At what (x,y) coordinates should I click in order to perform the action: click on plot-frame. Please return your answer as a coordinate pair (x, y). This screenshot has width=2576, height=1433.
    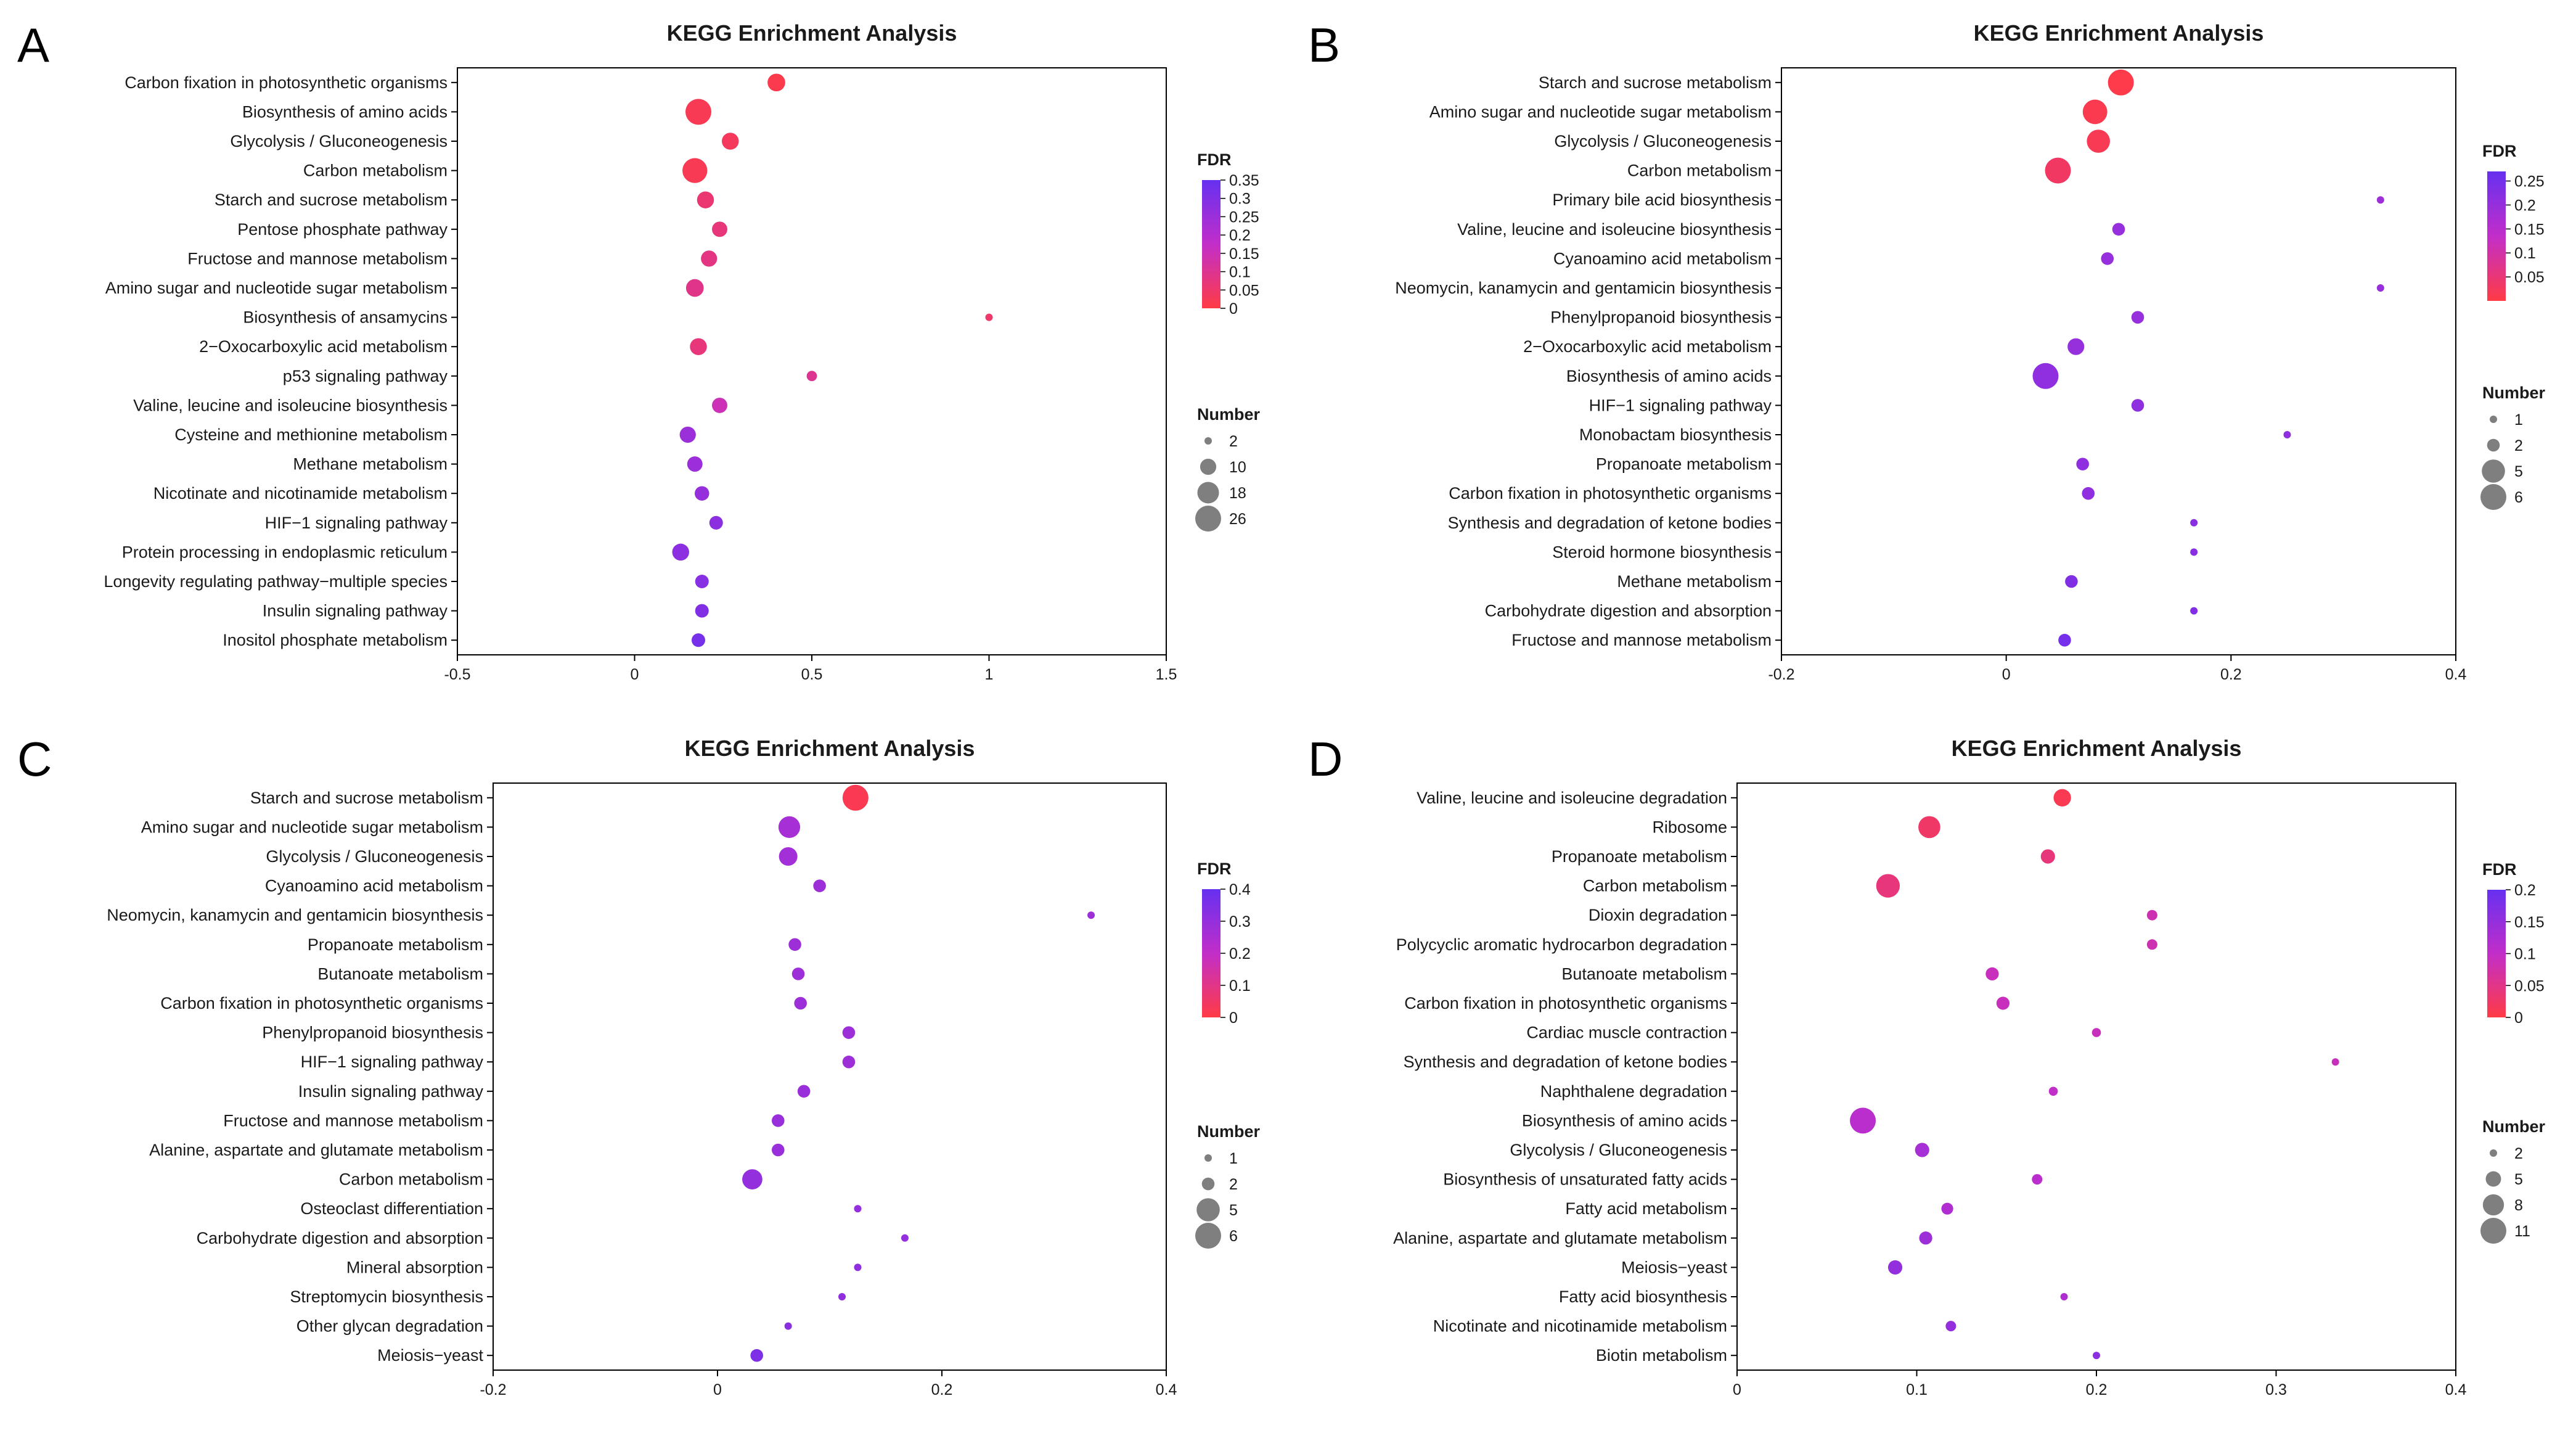
    Looking at the image, I should click on (812, 361).